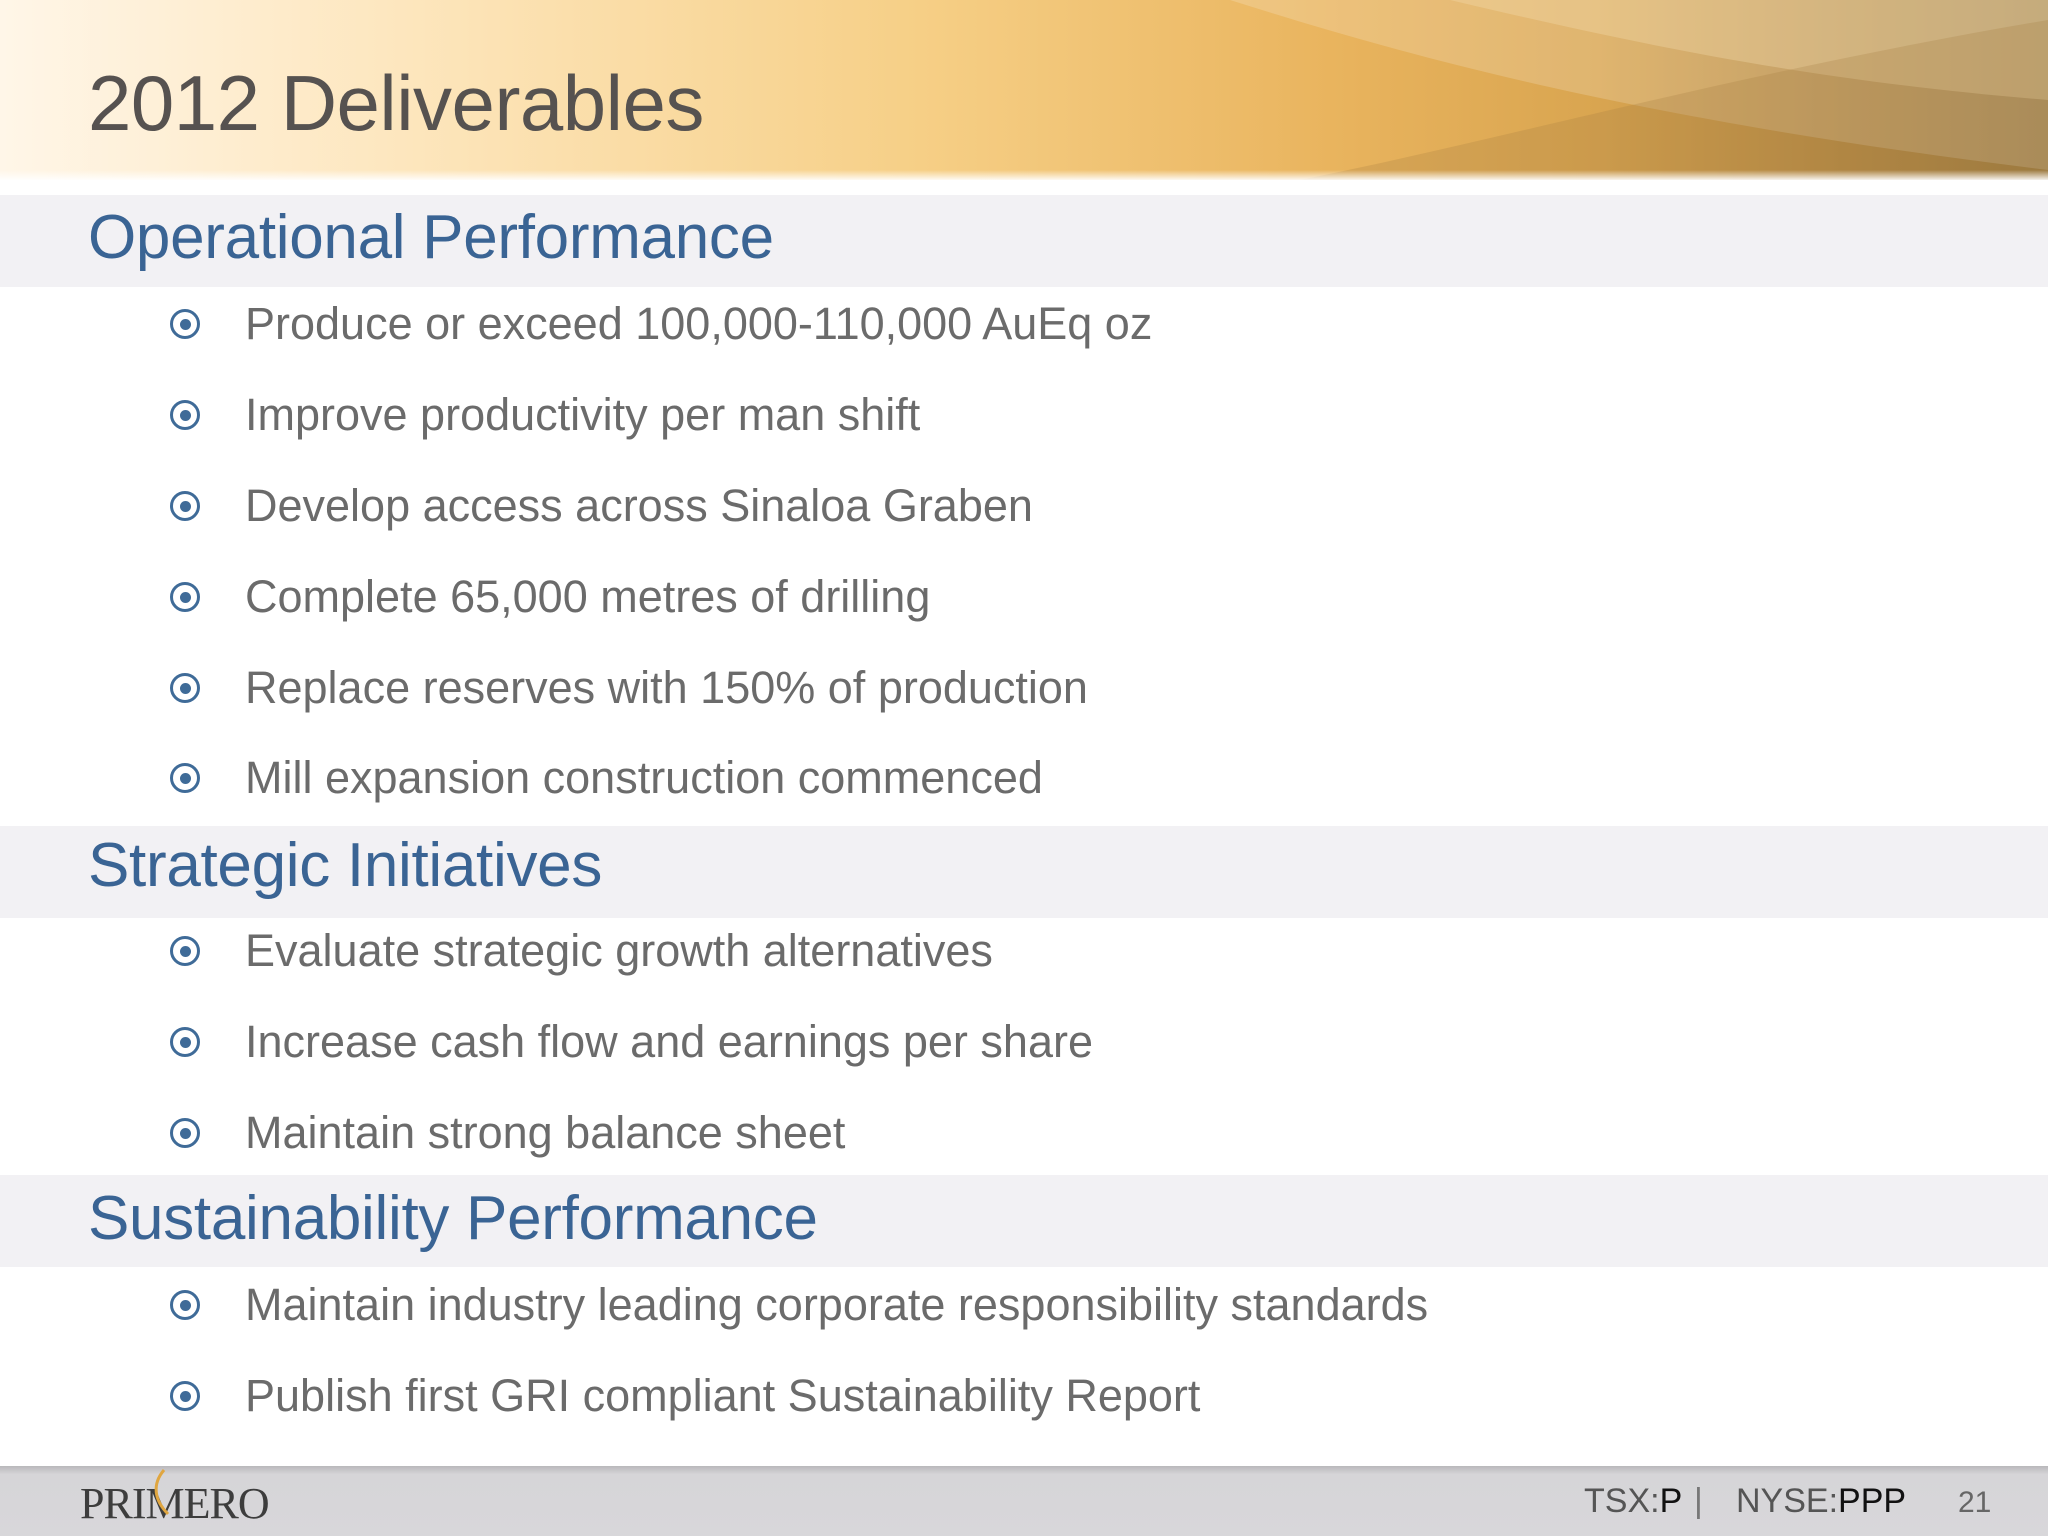 The height and width of the screenshot is (1536, 2048). What do you see at coordinates (1787, 1501) in the screenshot?
I see `nyse-label: NYSE:` at bounding box center [1787, 1501].